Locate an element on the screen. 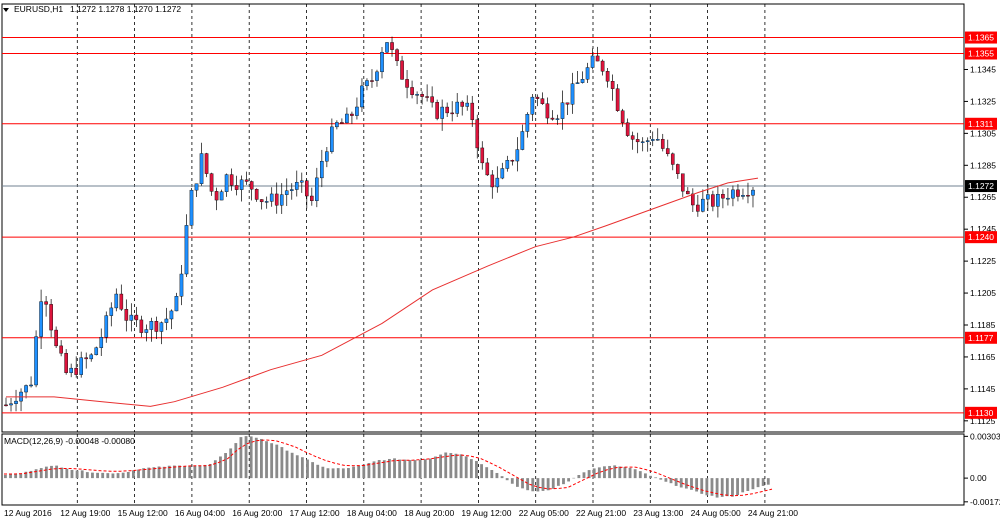 The image size is (1000, 529). level-price-label: 1.1240 is located at coordinates (981, 237).